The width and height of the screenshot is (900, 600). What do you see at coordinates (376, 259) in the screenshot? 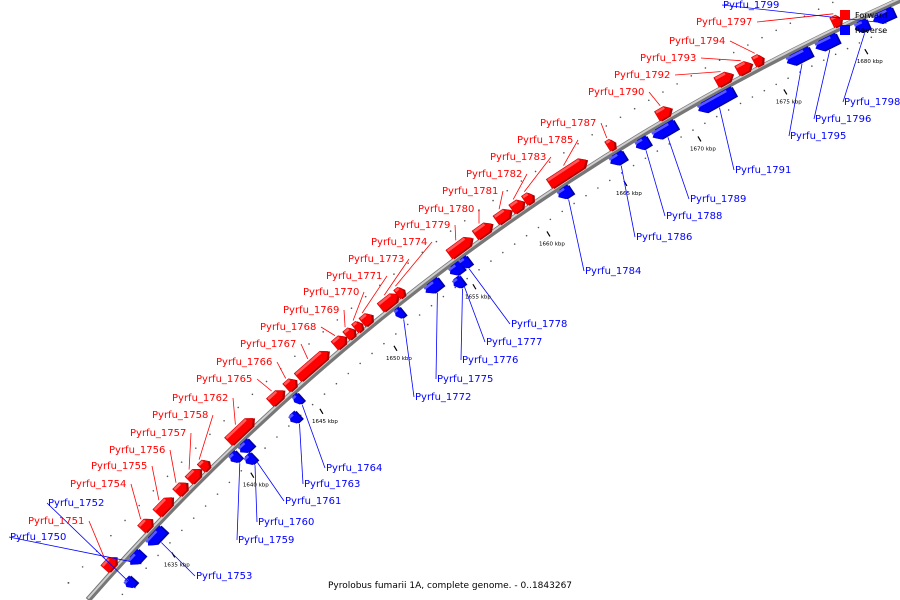
I see `gene-label-pyrfu-1773: Pyrfu_1773` at bounding box center [376, 259].